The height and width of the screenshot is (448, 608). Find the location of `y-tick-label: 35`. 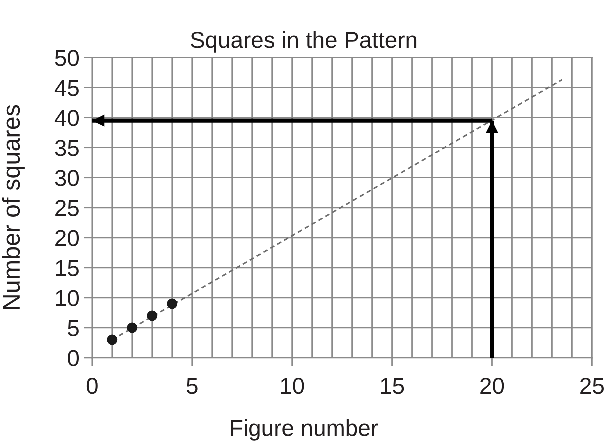

y-tick-label: 35 is located at coordinates (67, 148).